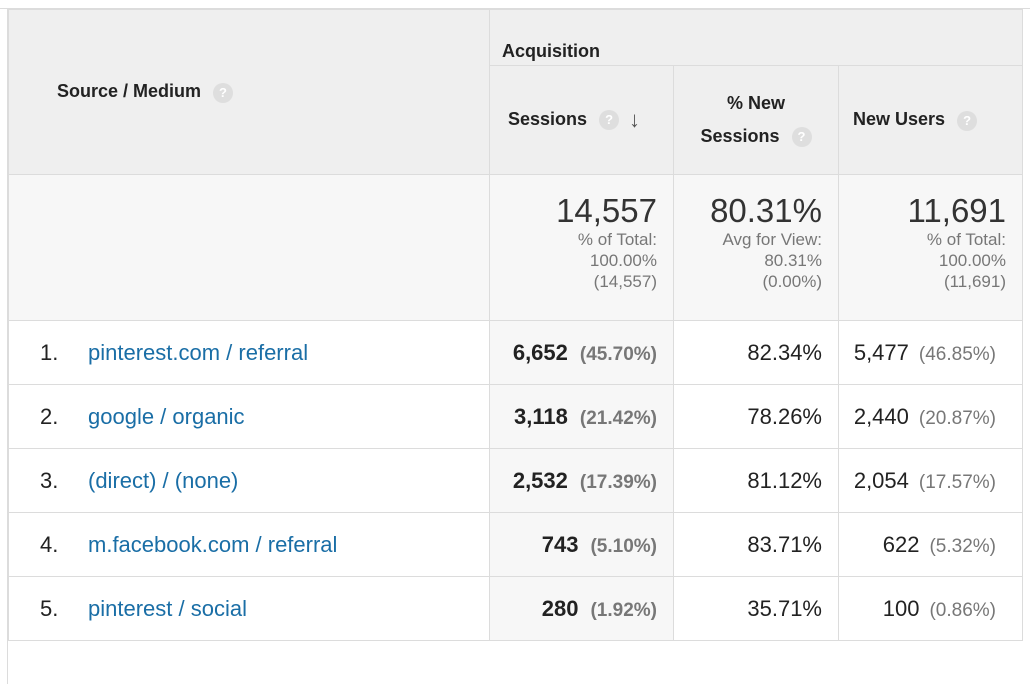  What do you see at coordinates (623, 546) in the screenshot?
I see `sessions-percent: (5.10%)` at bounding box center [623, 546].